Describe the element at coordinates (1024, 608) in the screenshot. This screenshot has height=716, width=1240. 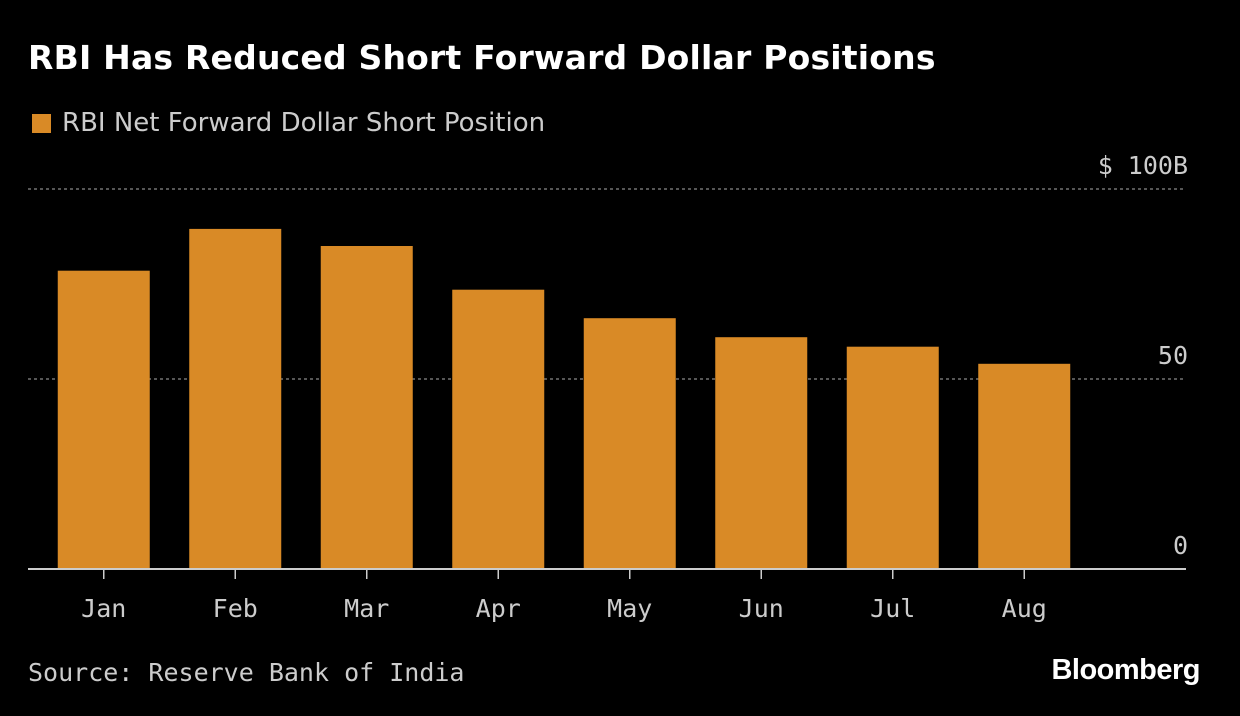
I see `x-tick-label: Aug` at that location.